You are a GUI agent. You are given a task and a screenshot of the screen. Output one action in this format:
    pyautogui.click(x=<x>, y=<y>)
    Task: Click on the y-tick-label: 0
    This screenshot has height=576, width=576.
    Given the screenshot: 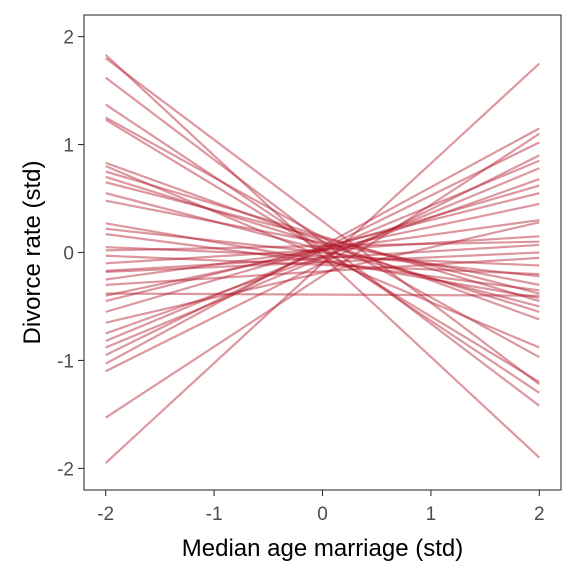 What is the action you would take?
    pyautogui.click(x=68, y=254)
    